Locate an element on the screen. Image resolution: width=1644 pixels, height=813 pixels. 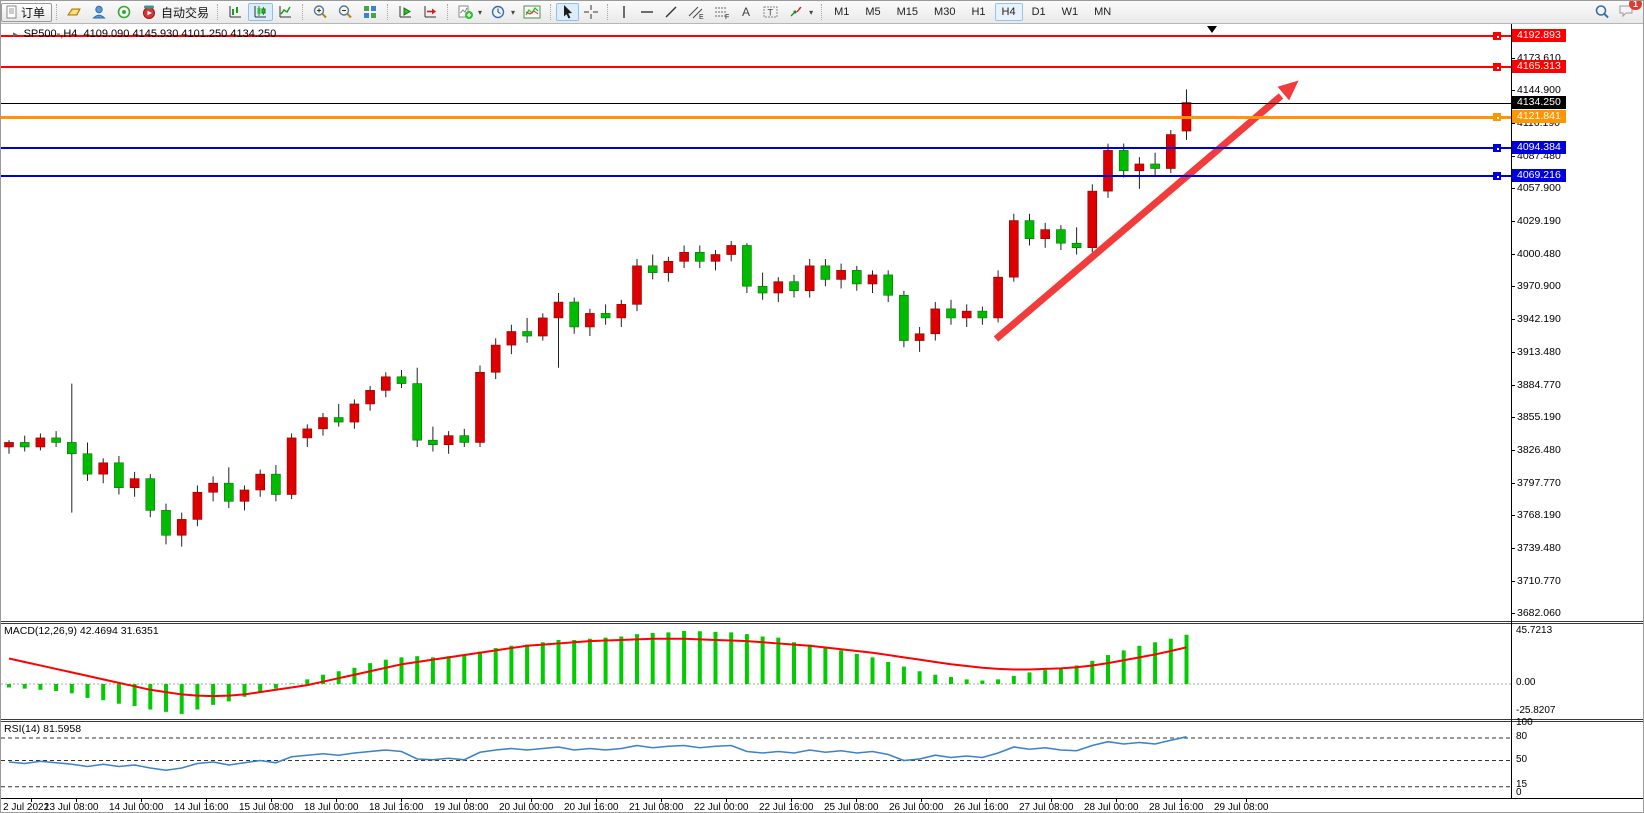
trend-arrow is located at coordinates (1146, 211).